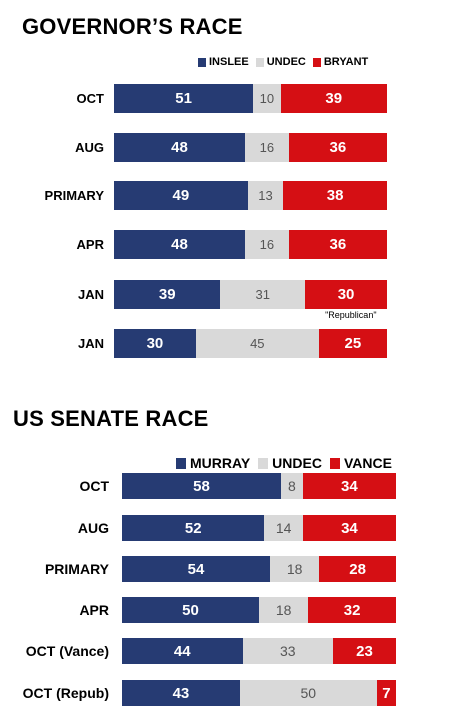  What do you see at coordinates (181, 195) in the screenshot?
I see `governor-bar-segment-blue: 49` at bounding box center [181, 195].